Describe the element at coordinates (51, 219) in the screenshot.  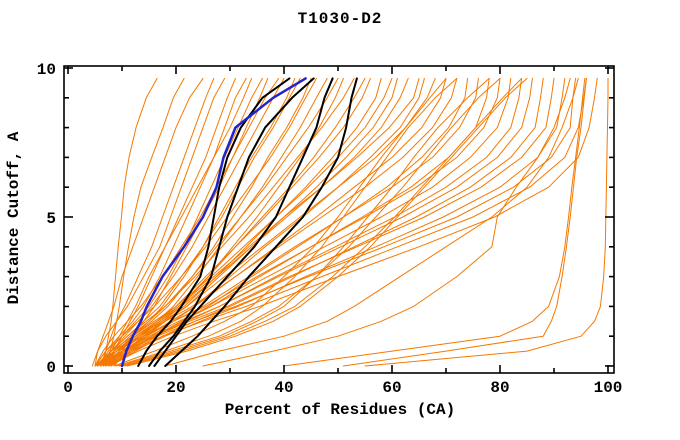
I see `y-tick-label: 5` at that location.